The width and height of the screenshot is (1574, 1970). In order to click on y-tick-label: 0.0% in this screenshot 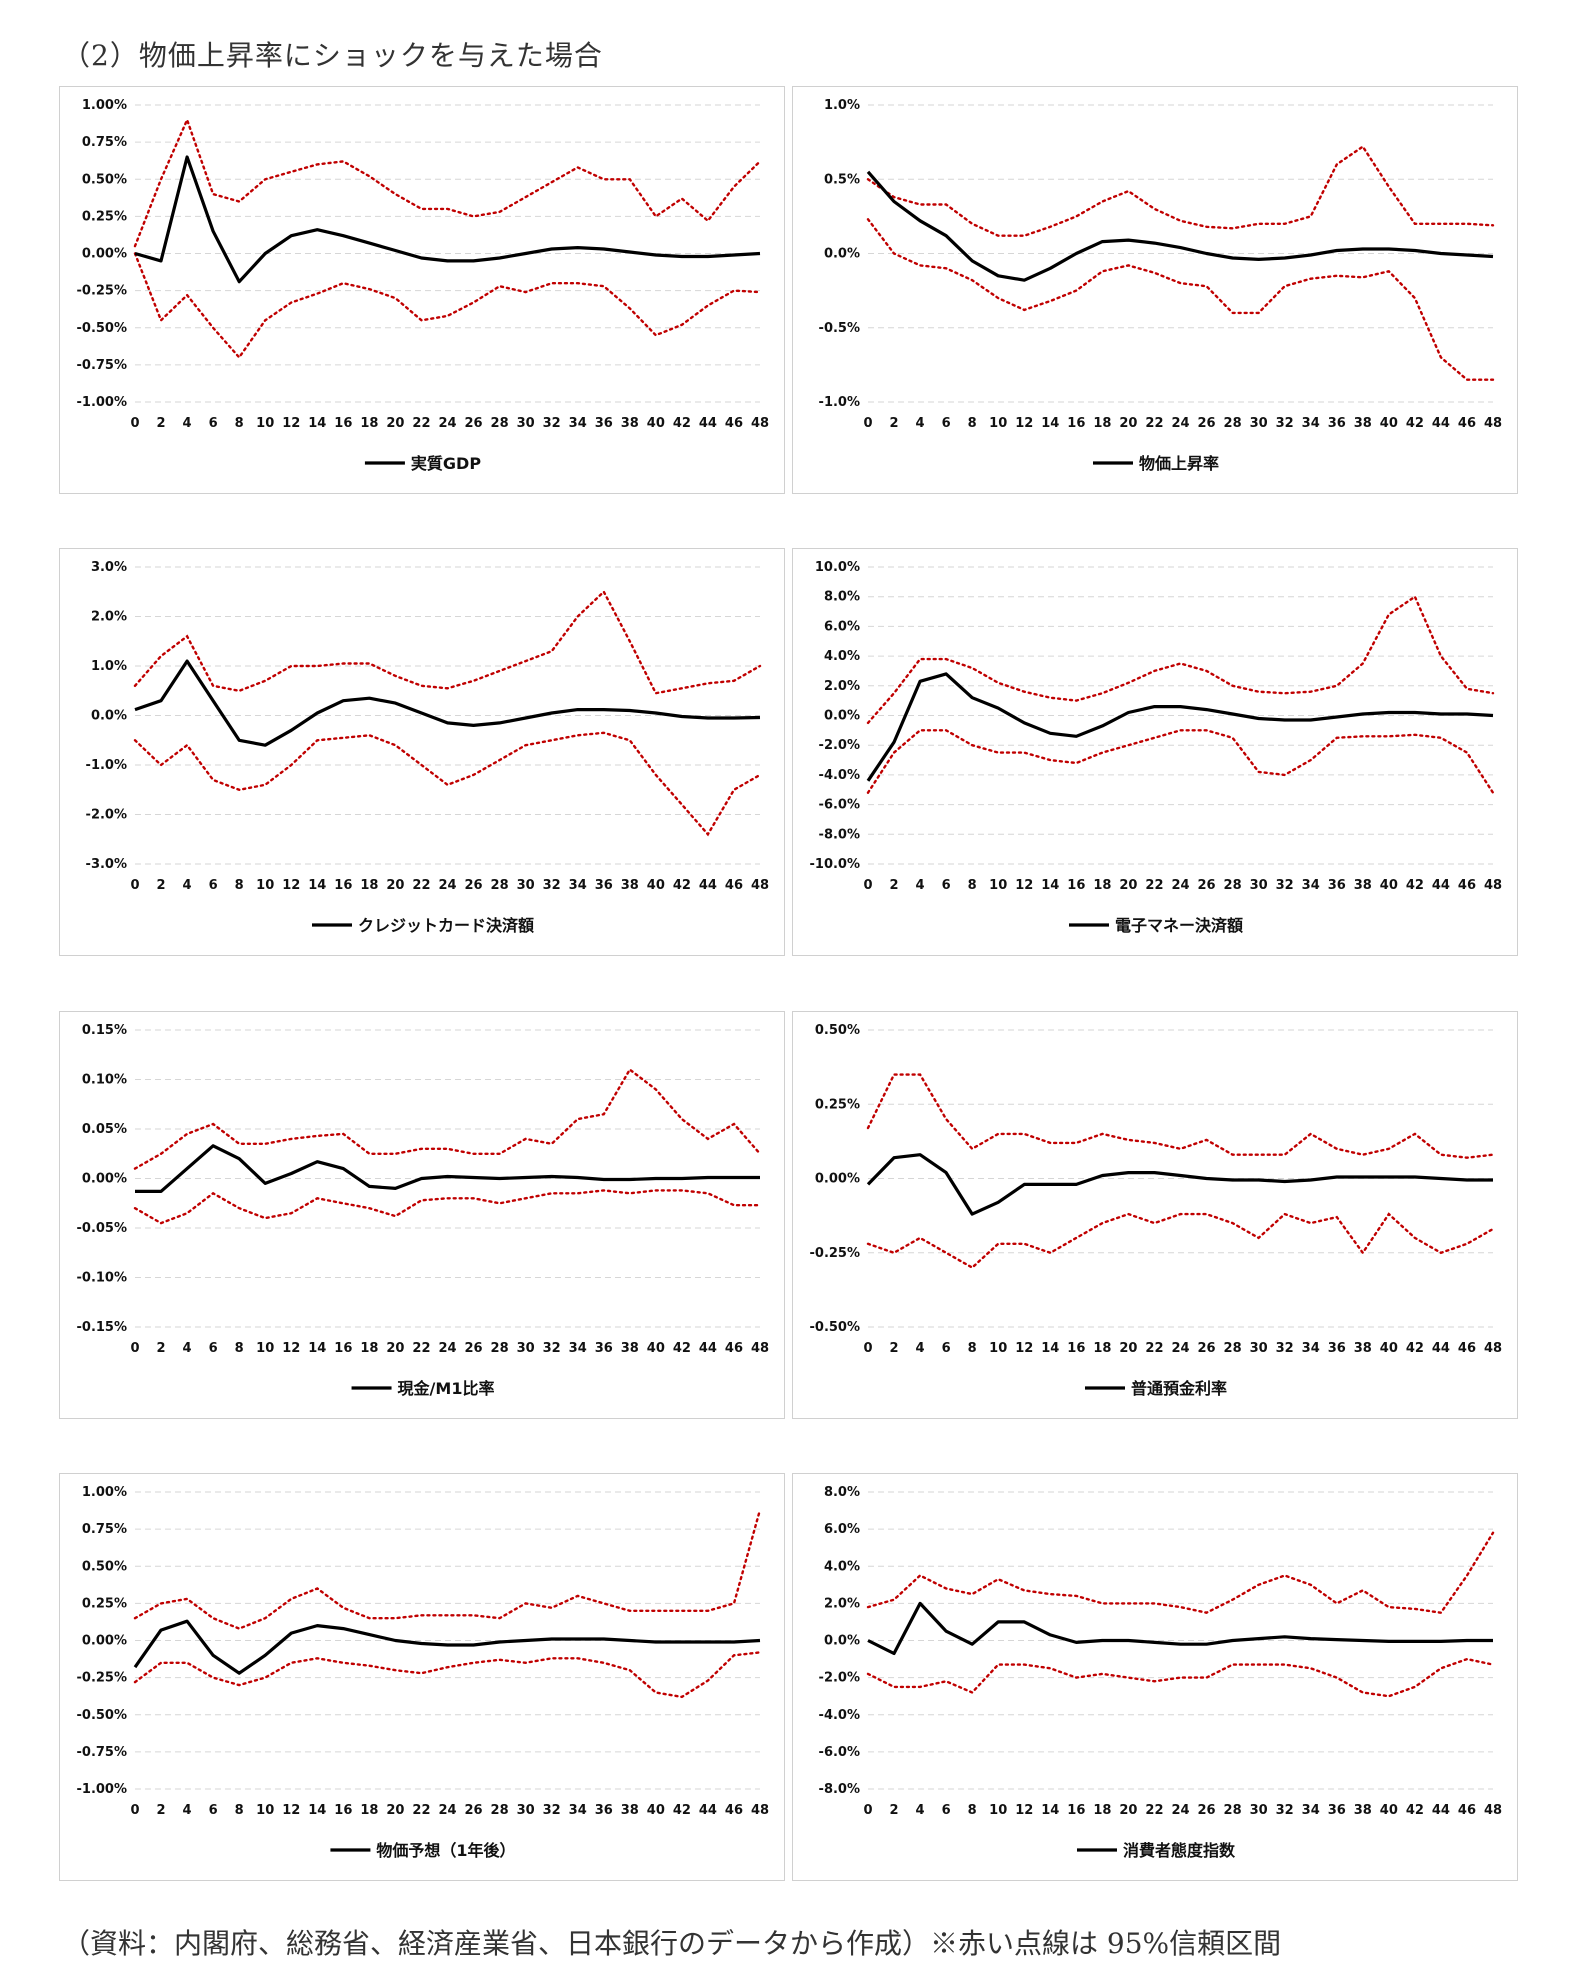, I will do `click(842, 254)`.